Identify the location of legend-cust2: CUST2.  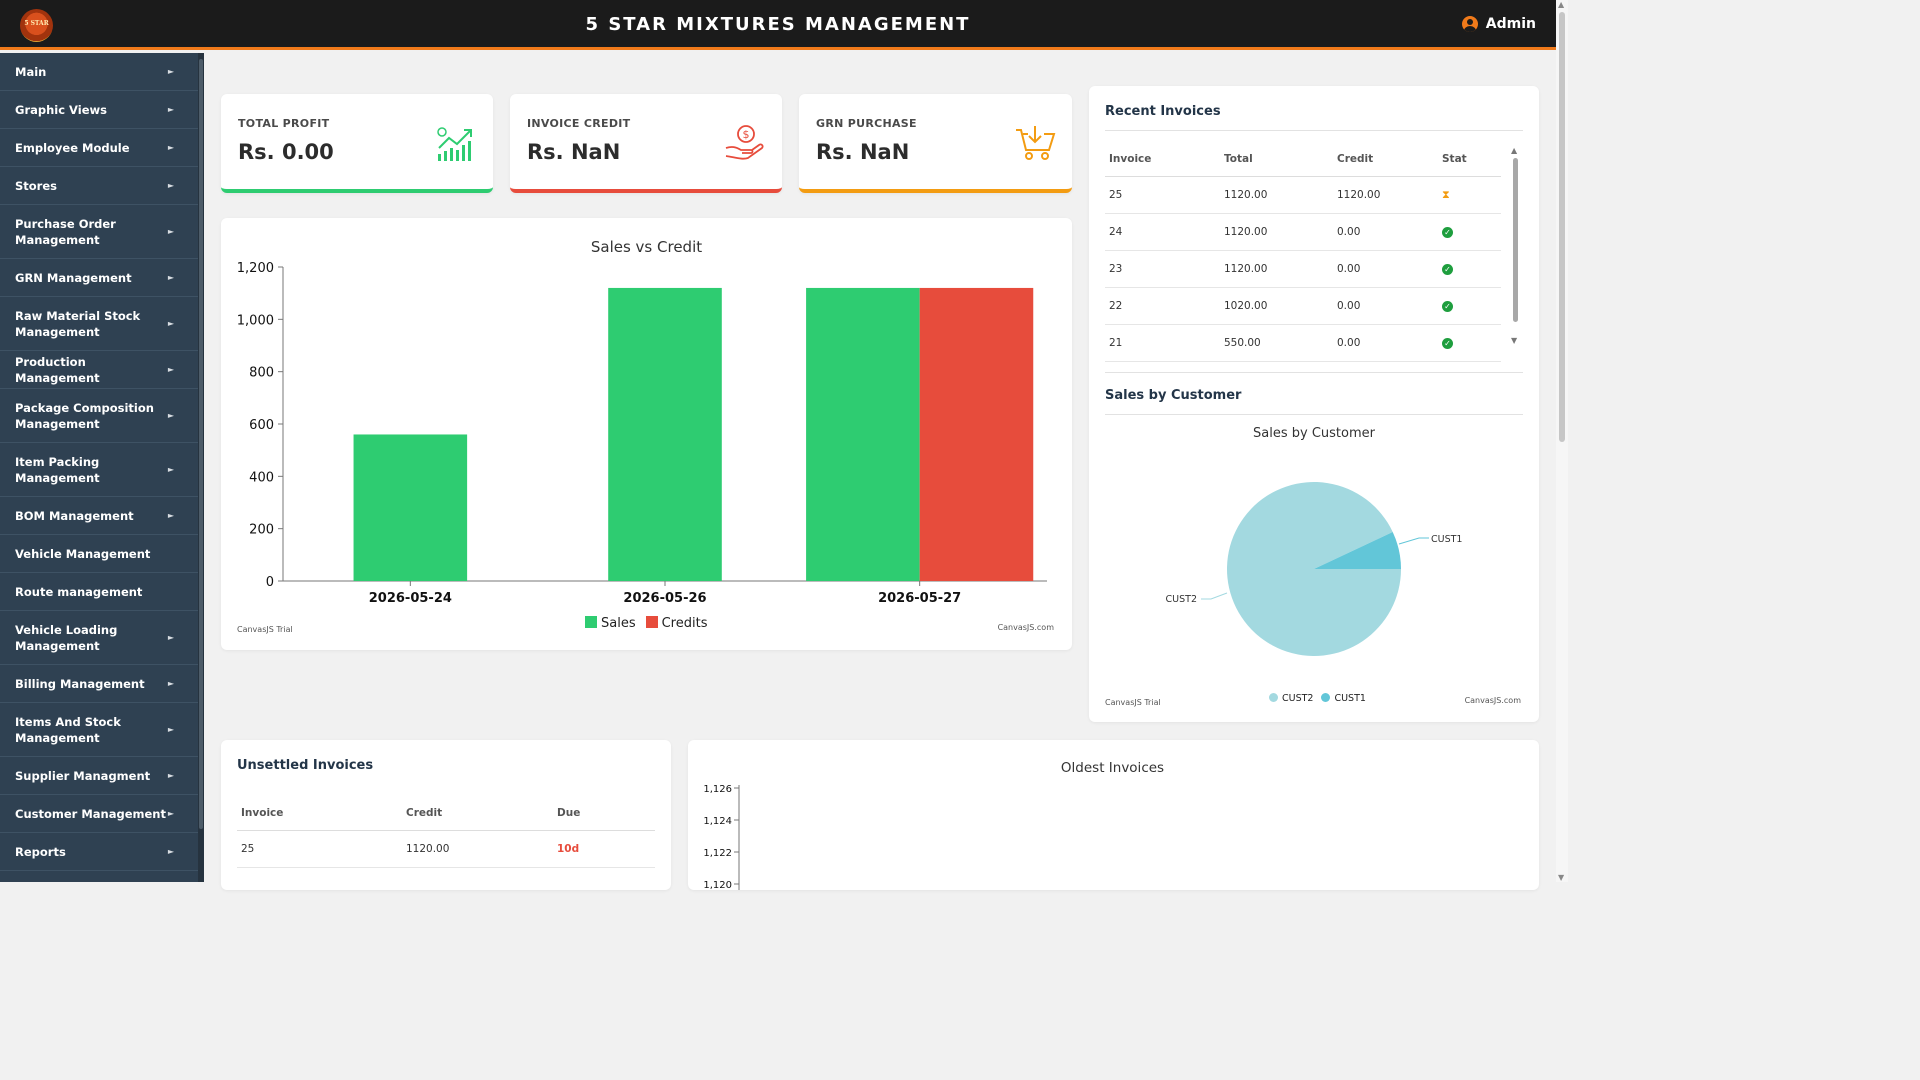
(1291, 698).